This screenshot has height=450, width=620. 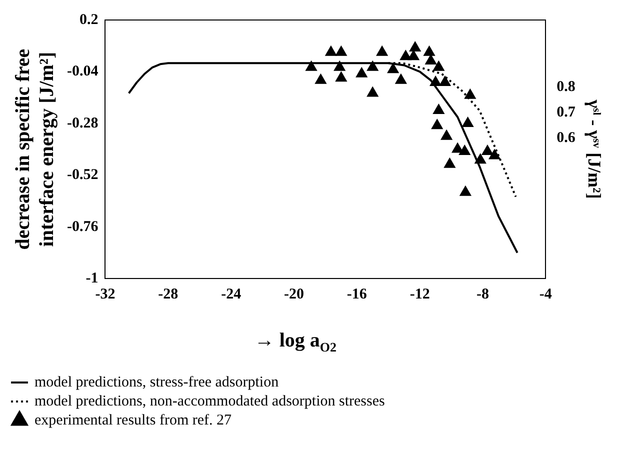 I want to click on legend-label: experimental results from ref. 27, so click(x=133, y=420).